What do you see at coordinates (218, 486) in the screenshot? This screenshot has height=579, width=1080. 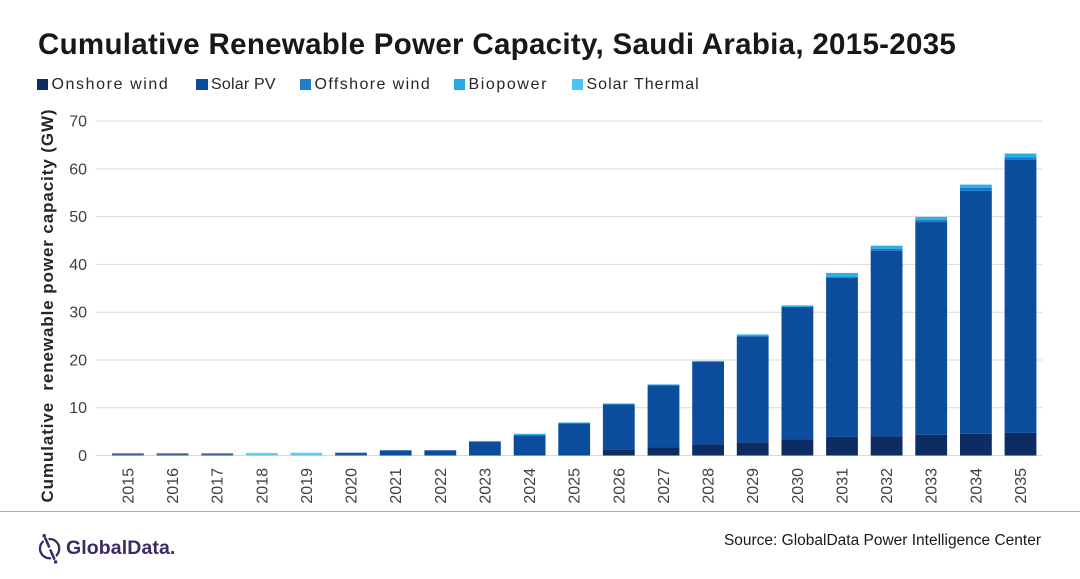 I see `svg-text: 2017` at bounding box center [218, 486].